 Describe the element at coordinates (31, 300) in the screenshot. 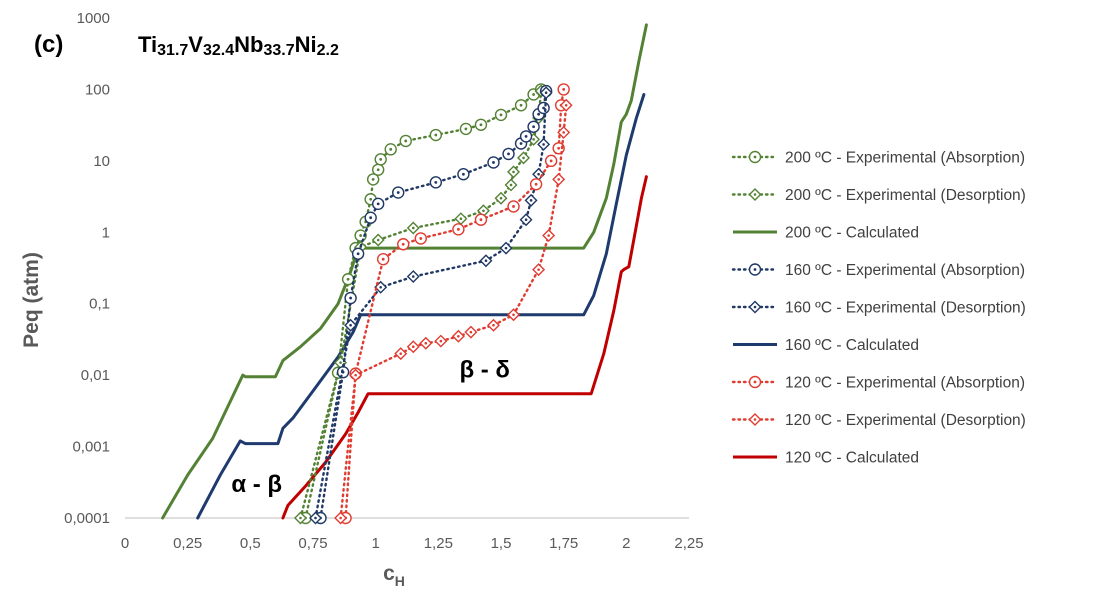

I see `y-axis-label: Peq (atm)` at that location.